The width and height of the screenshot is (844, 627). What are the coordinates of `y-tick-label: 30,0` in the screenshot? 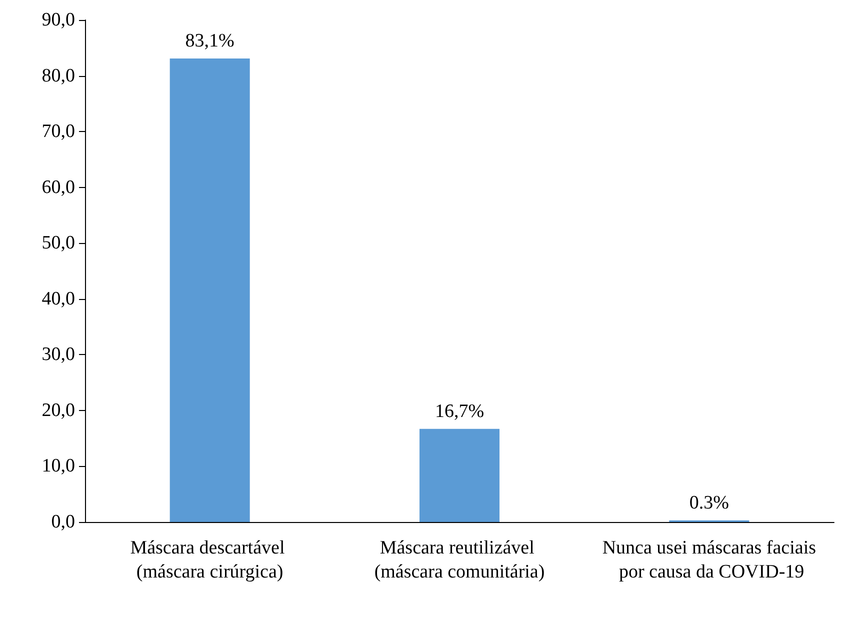 It's located at (58, 355).